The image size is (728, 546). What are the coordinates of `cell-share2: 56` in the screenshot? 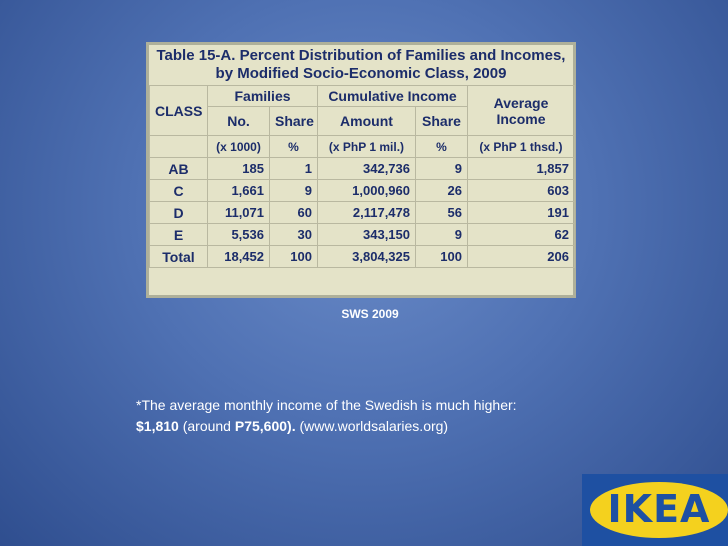 It's located at (441, 212).